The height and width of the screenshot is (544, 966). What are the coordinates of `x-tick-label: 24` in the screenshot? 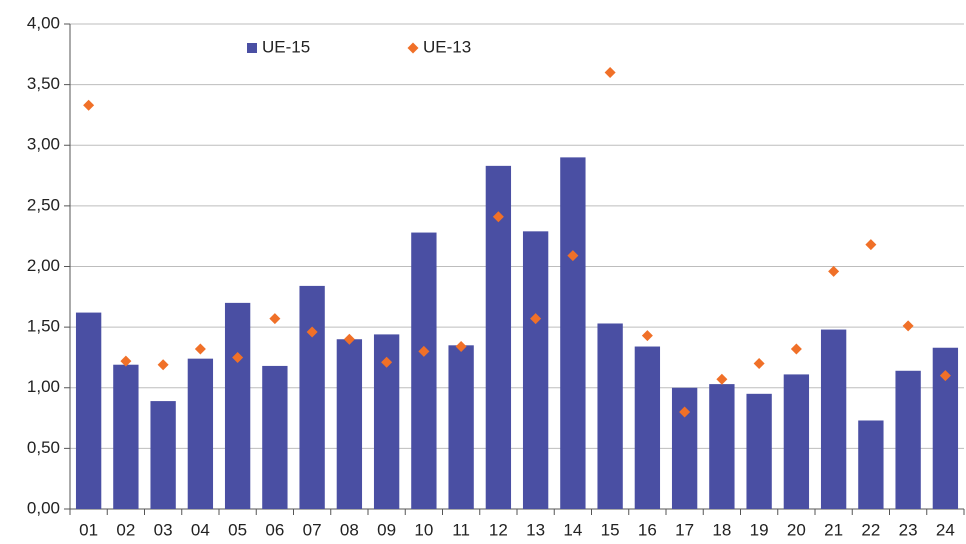 It's located at (945, 529).